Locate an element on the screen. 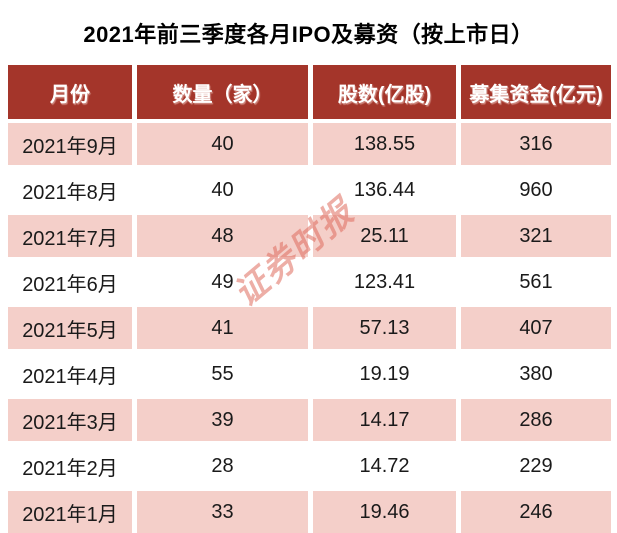 The width and height of the screenshot is (617, 533). value-cell-funds: 229 is located at coordinates (536, 466).